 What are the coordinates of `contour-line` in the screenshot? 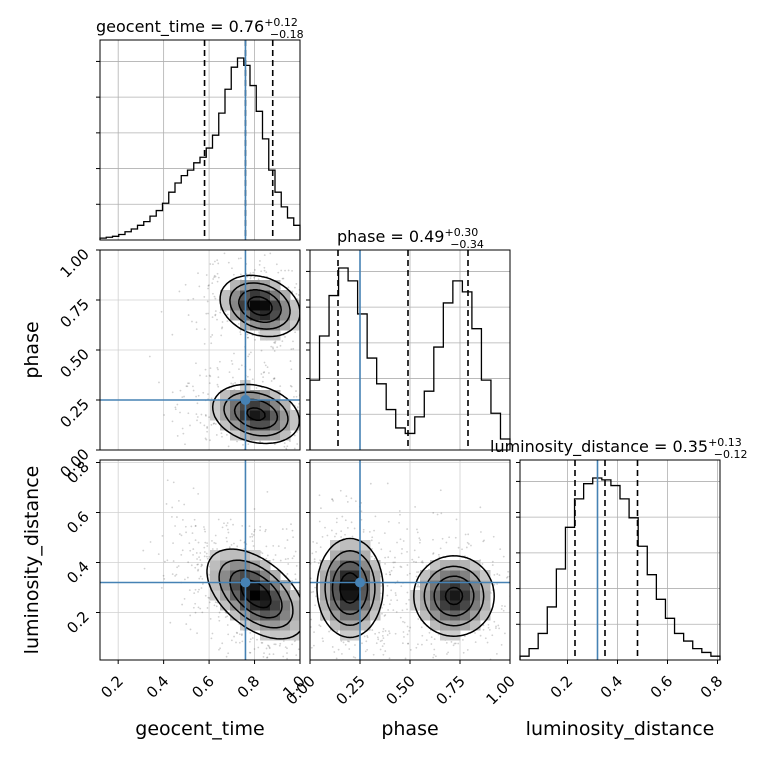 It's located at (253, 594).